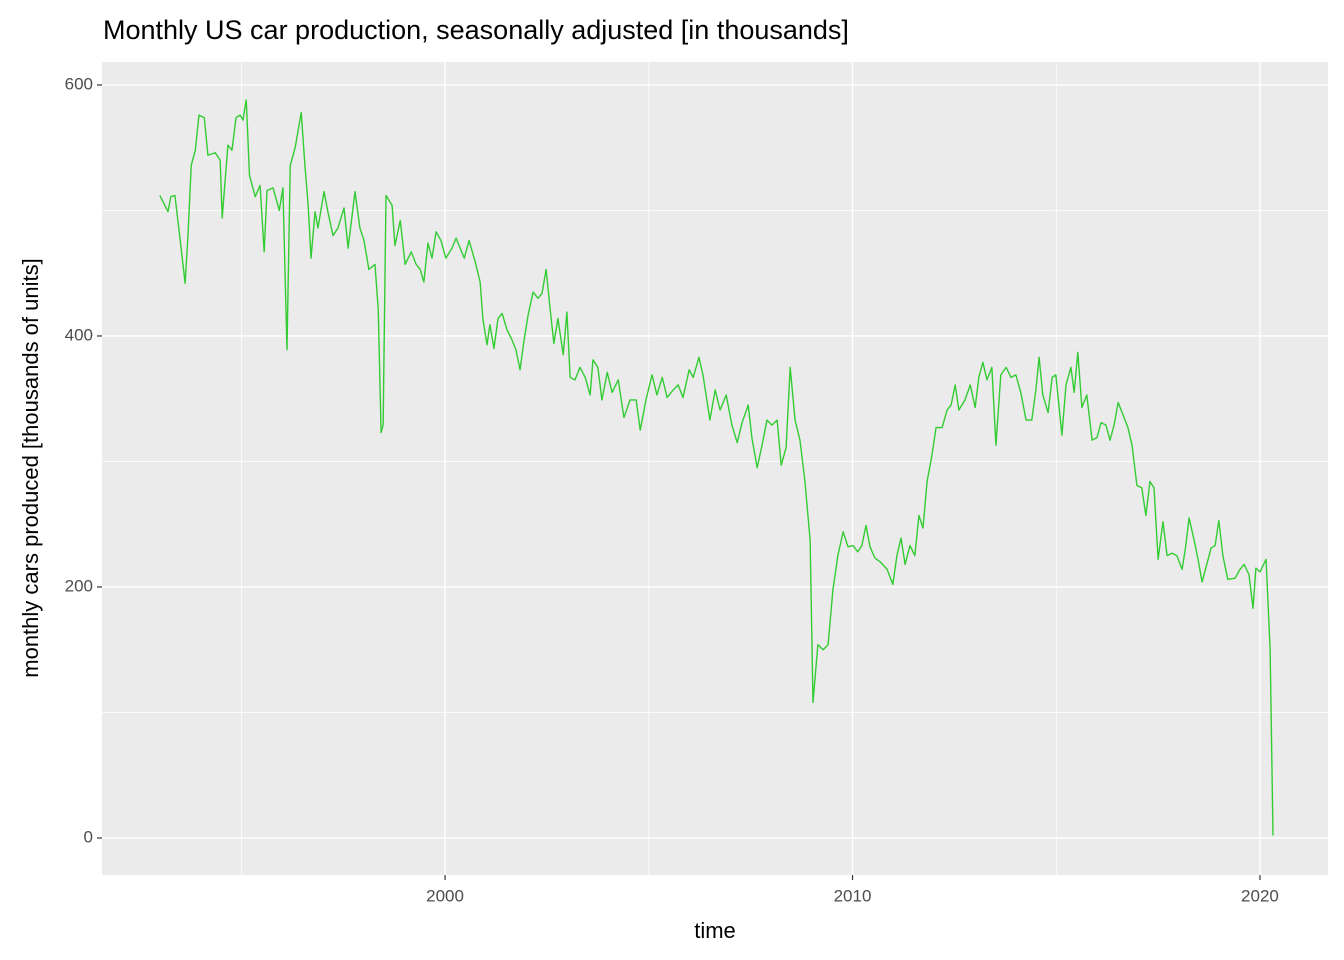 The image size is (1344, 960). Describe the element at coordinates (445, 895) in the screenshot. I see `x-tick-label: 2000` at that location.